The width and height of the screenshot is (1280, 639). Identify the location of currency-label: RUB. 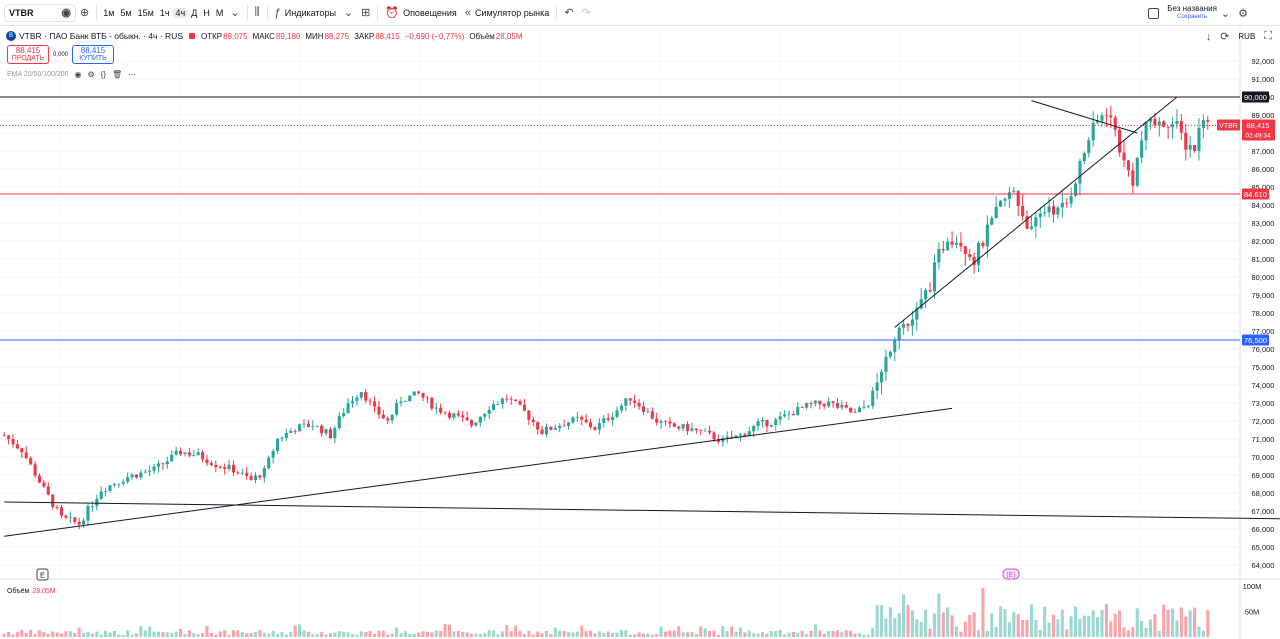
(1247, 36).